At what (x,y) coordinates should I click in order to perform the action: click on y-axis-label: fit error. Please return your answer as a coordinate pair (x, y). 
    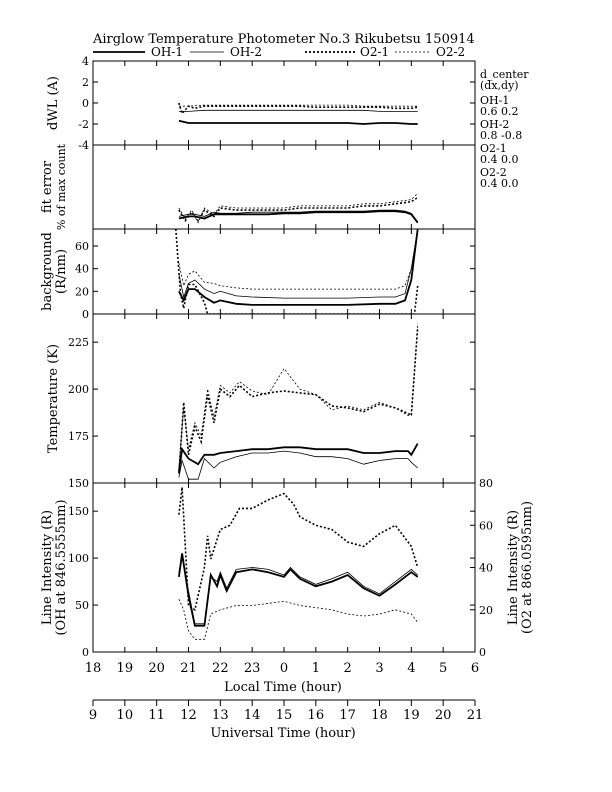
    Looking at the image, I should click on (47, 186).